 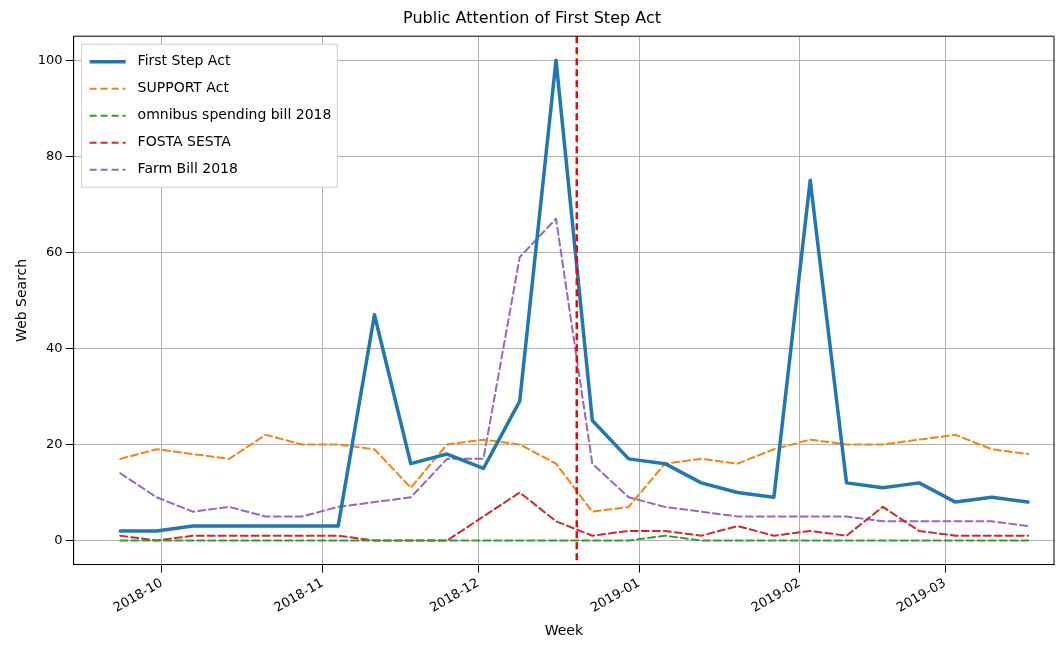 I want to click on legend-label: SUPPORT Act, so click(x=183, y=87).